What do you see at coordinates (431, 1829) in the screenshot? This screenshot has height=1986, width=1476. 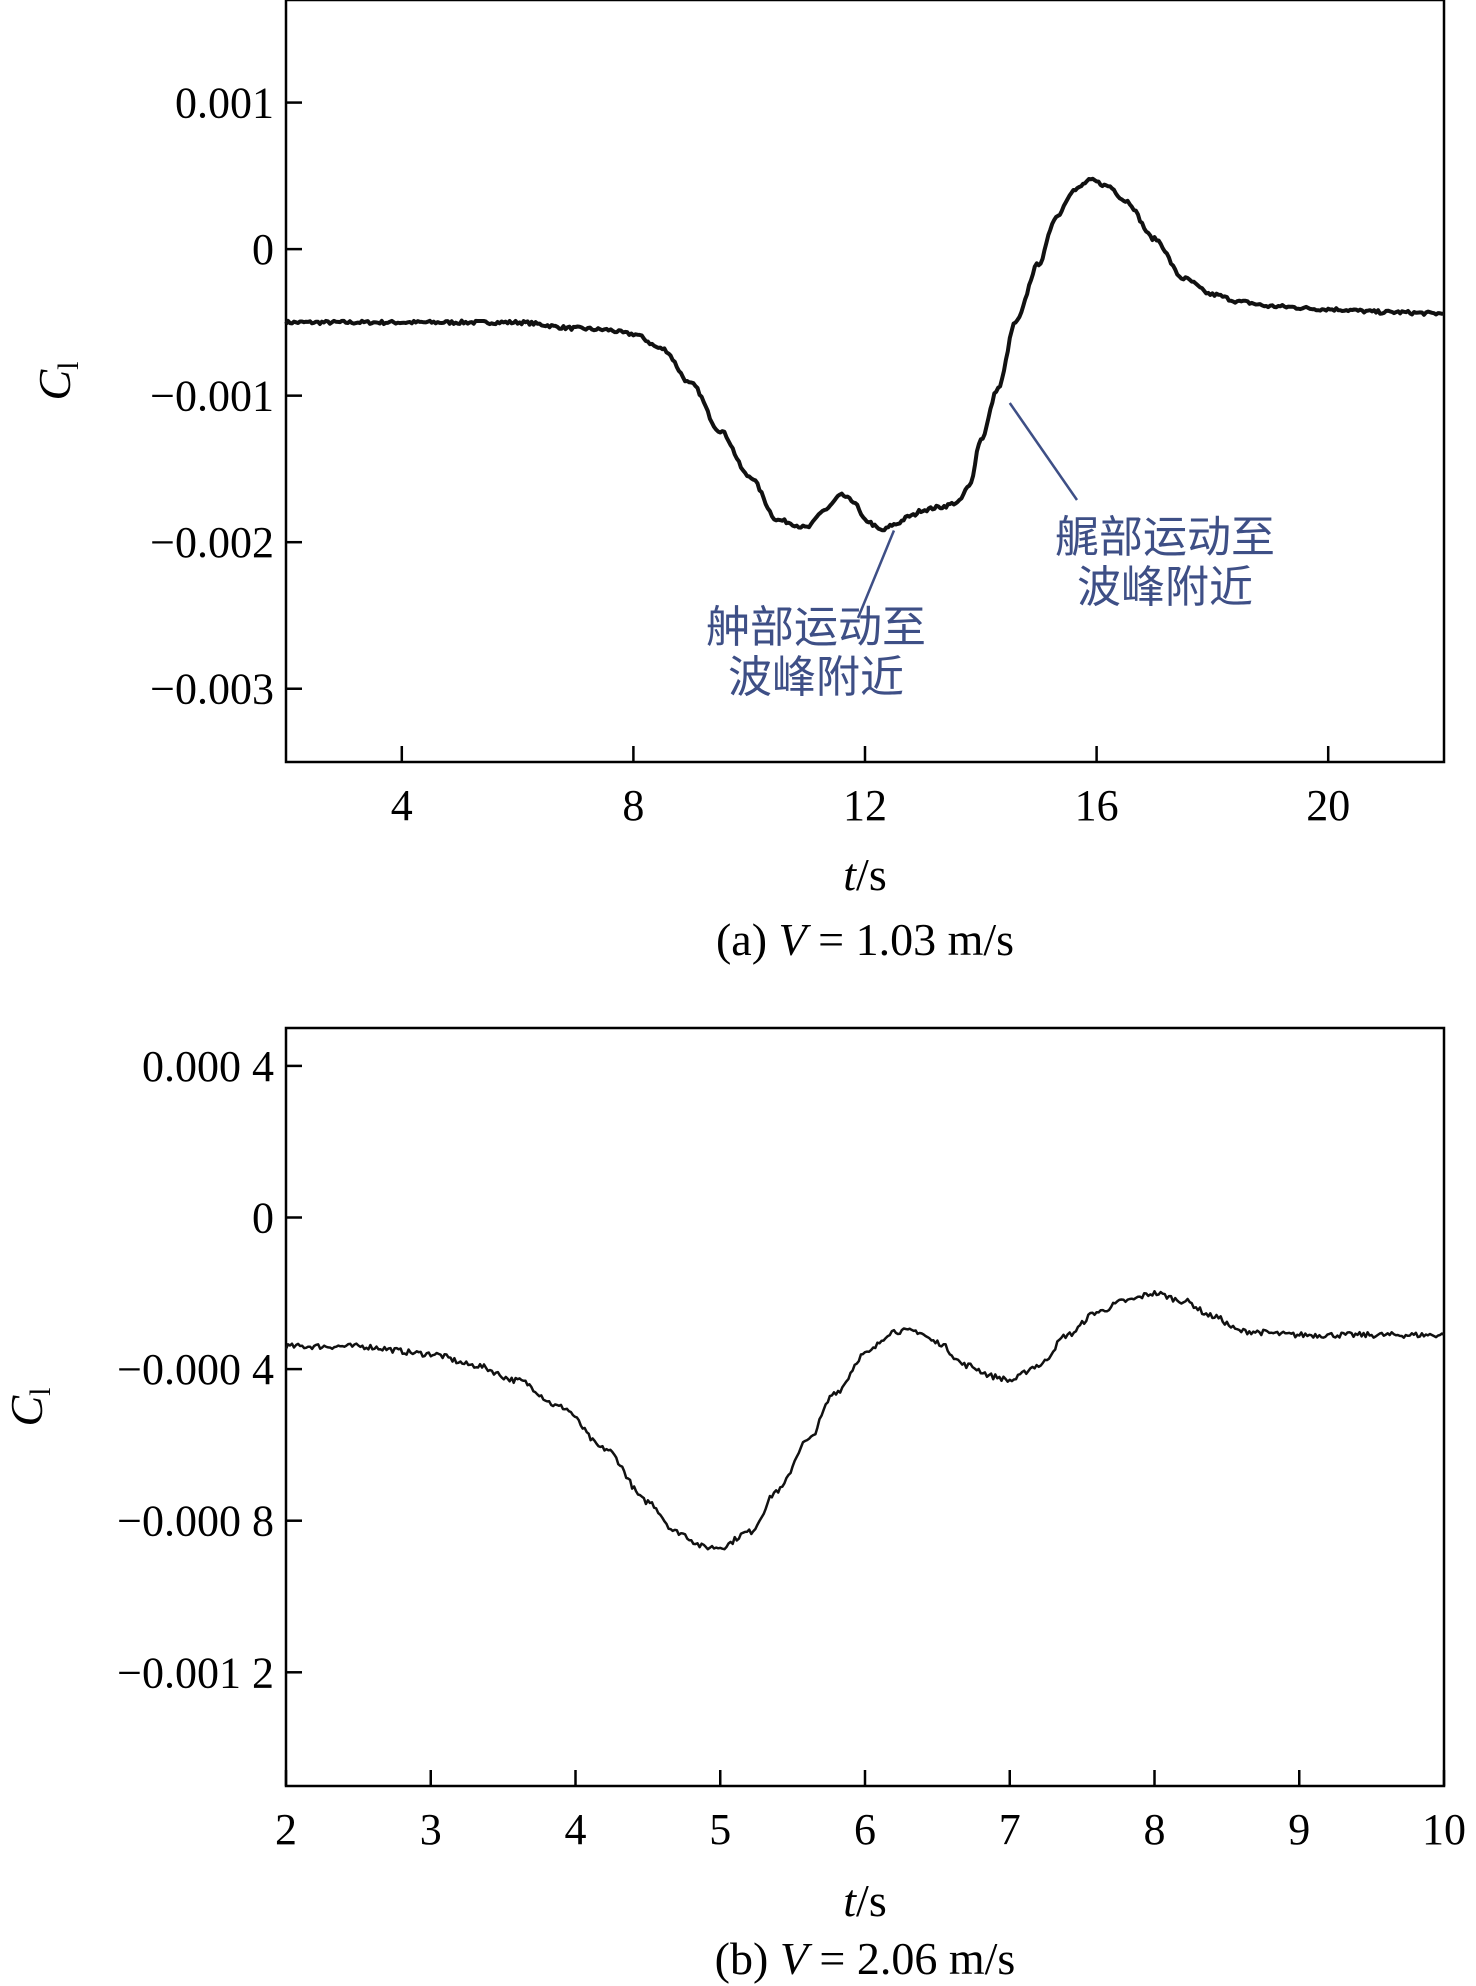 I see `x-tick-label-b-1: 3` at bounding box center [431, 1829].